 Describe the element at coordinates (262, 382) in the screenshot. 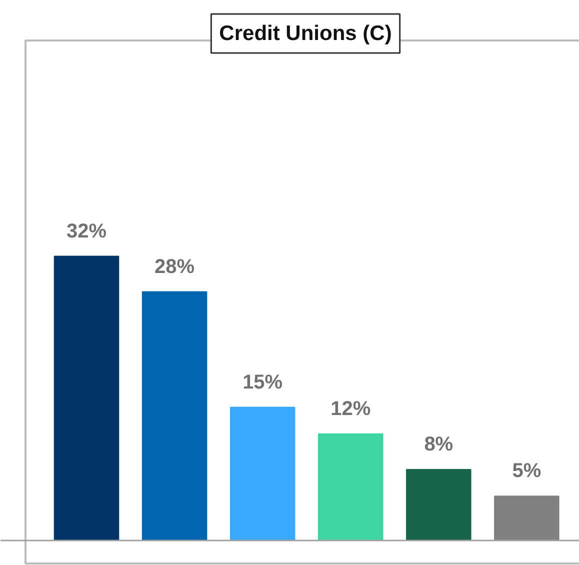

I see `data-label: 15%` at that location.